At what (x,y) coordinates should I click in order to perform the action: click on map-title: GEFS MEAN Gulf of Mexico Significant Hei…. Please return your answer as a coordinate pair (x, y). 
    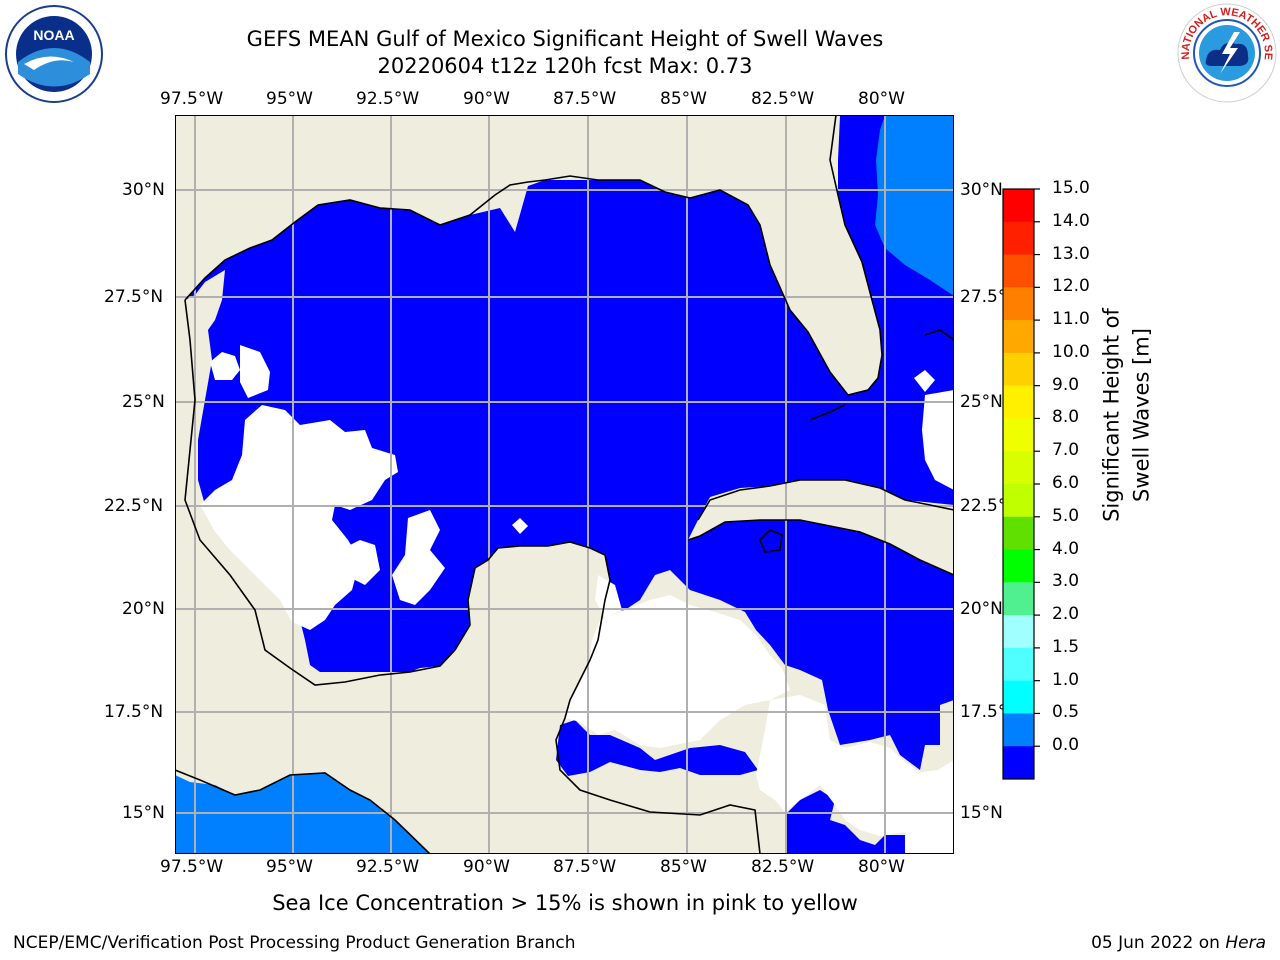
    Looking at the image, I should click on (565, 39).